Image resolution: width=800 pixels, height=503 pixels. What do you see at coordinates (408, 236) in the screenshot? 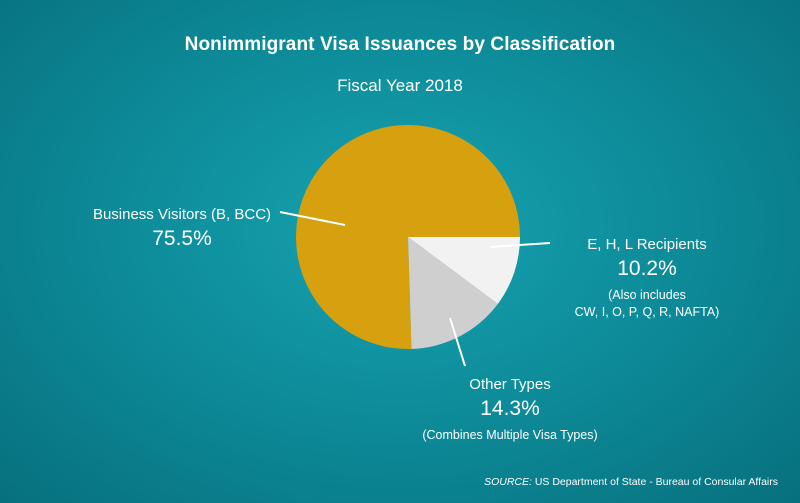
I see `slice-business-visitors` at bounding box center [408, 236].